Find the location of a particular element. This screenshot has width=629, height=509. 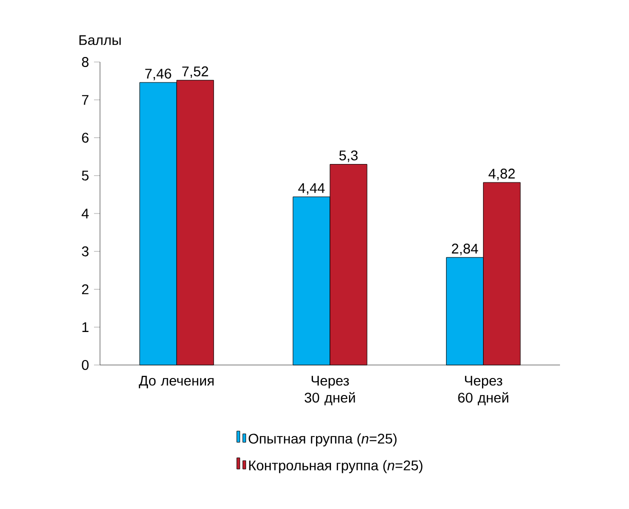

y-tick-label: 2 is located at coordinates (85, 289).